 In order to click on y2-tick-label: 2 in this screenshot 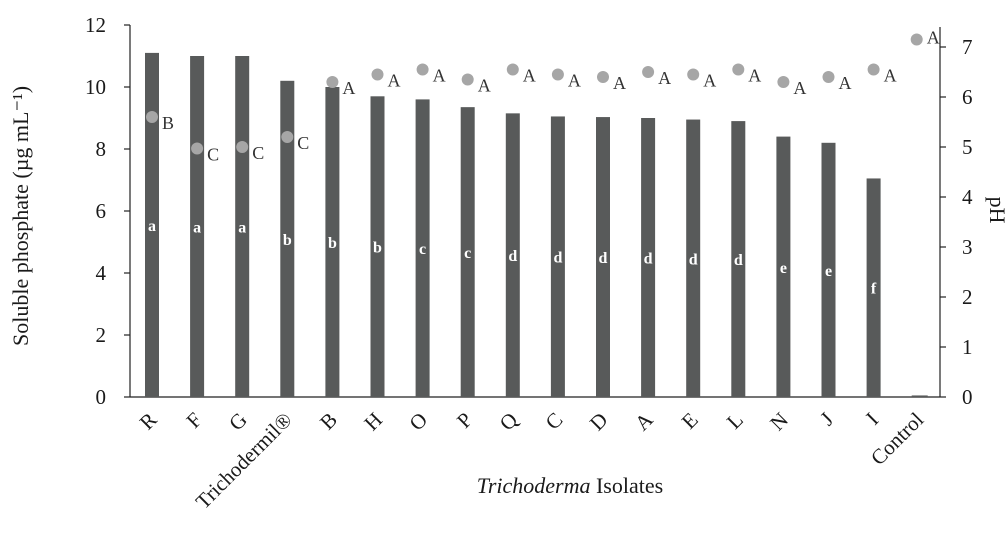, I will do `click(967, 297)`.